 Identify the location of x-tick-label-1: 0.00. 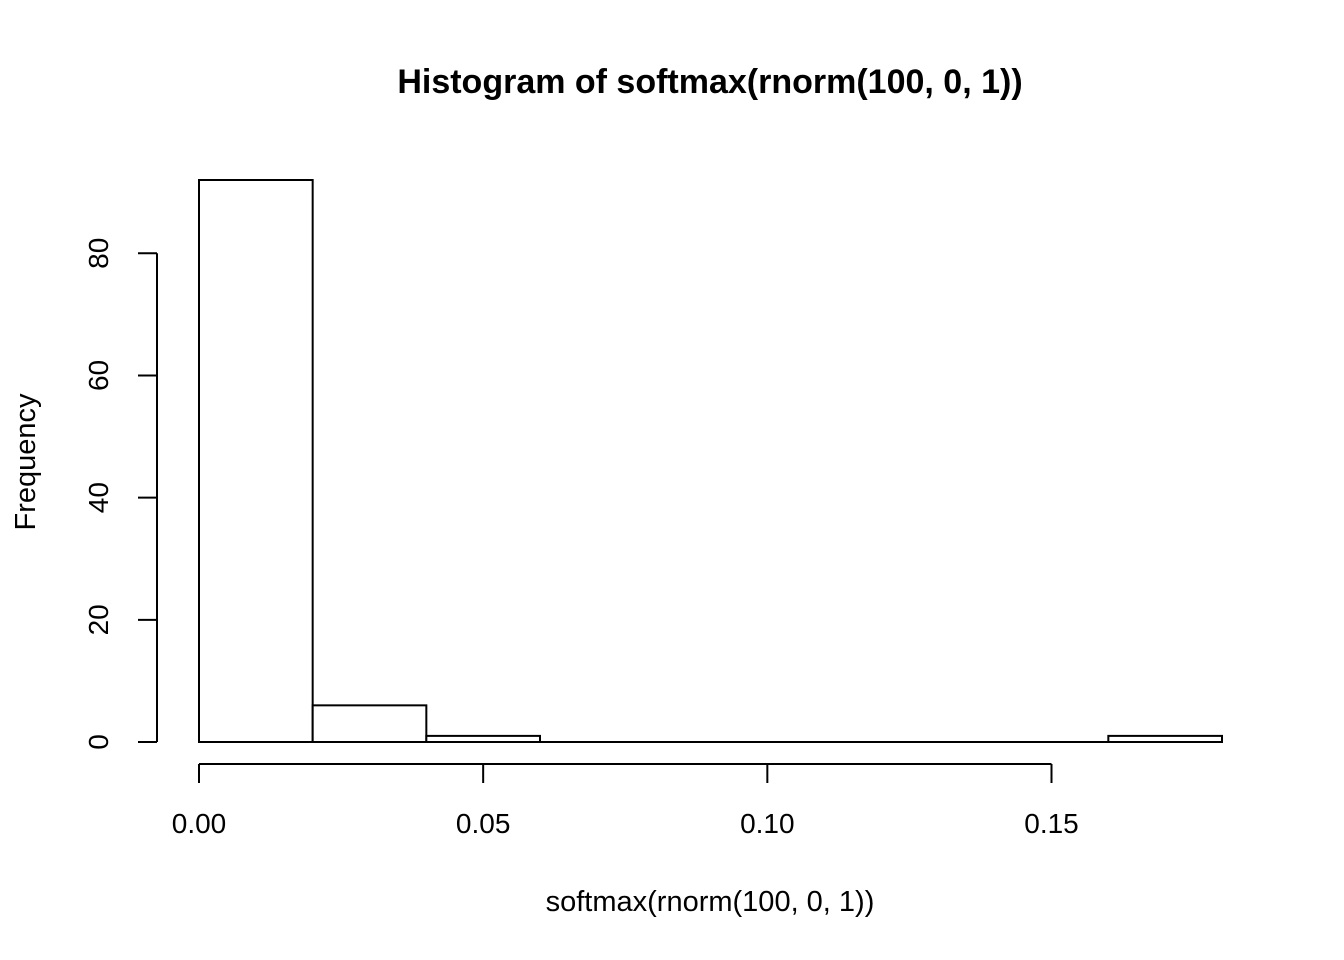
(199, 823).